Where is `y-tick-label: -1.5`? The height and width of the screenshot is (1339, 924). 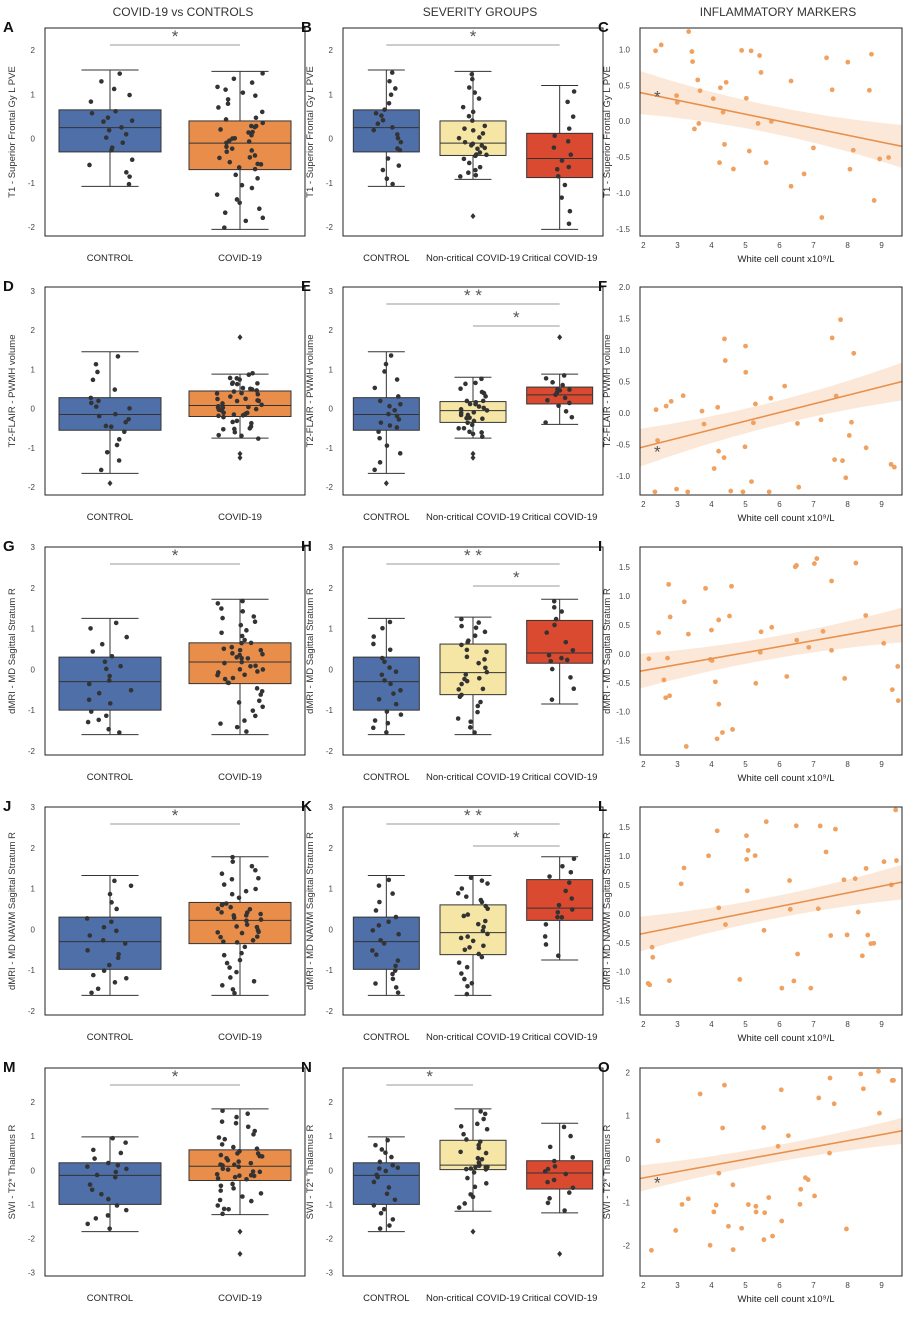 y-tick-label: -1.5 is located at coordinates (623, 741).